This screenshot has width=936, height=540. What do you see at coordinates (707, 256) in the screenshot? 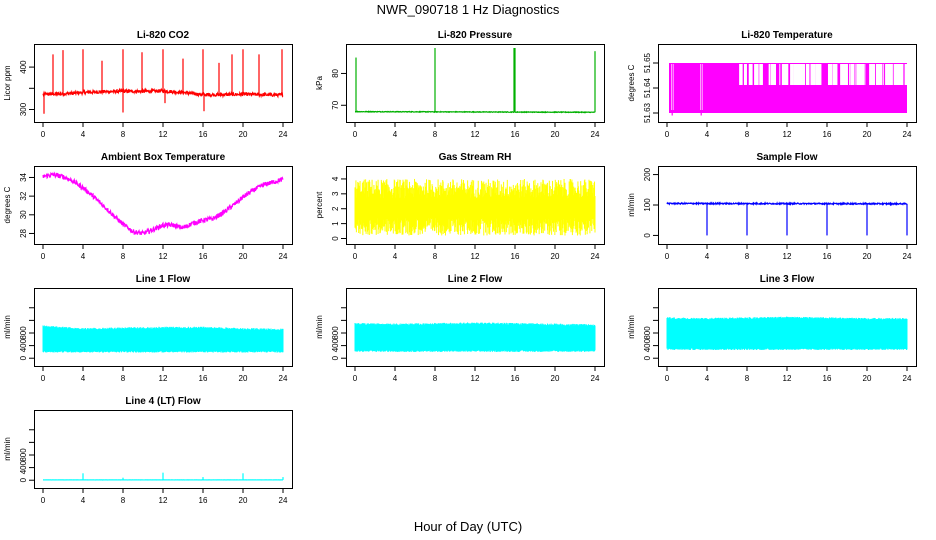
I see `panel-6-xtick-label: 4` at bounding box center [707, 256].